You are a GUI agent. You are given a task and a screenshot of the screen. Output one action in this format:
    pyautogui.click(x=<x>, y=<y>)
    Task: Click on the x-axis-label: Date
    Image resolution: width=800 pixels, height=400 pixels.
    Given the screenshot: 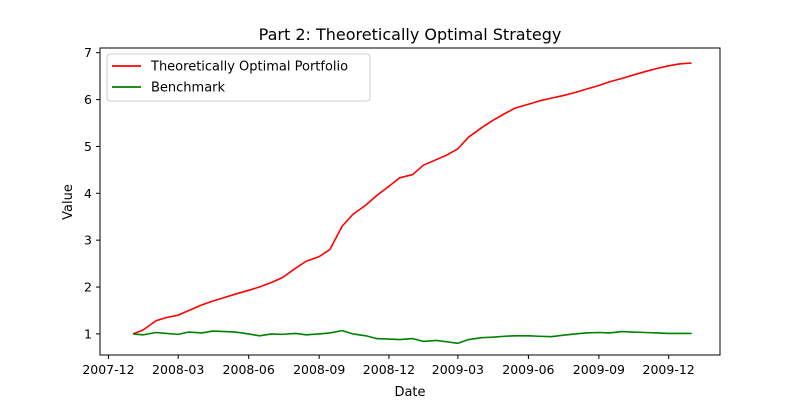 What is the action you would take?
    pyautogui.click(x=409, y=392)
    